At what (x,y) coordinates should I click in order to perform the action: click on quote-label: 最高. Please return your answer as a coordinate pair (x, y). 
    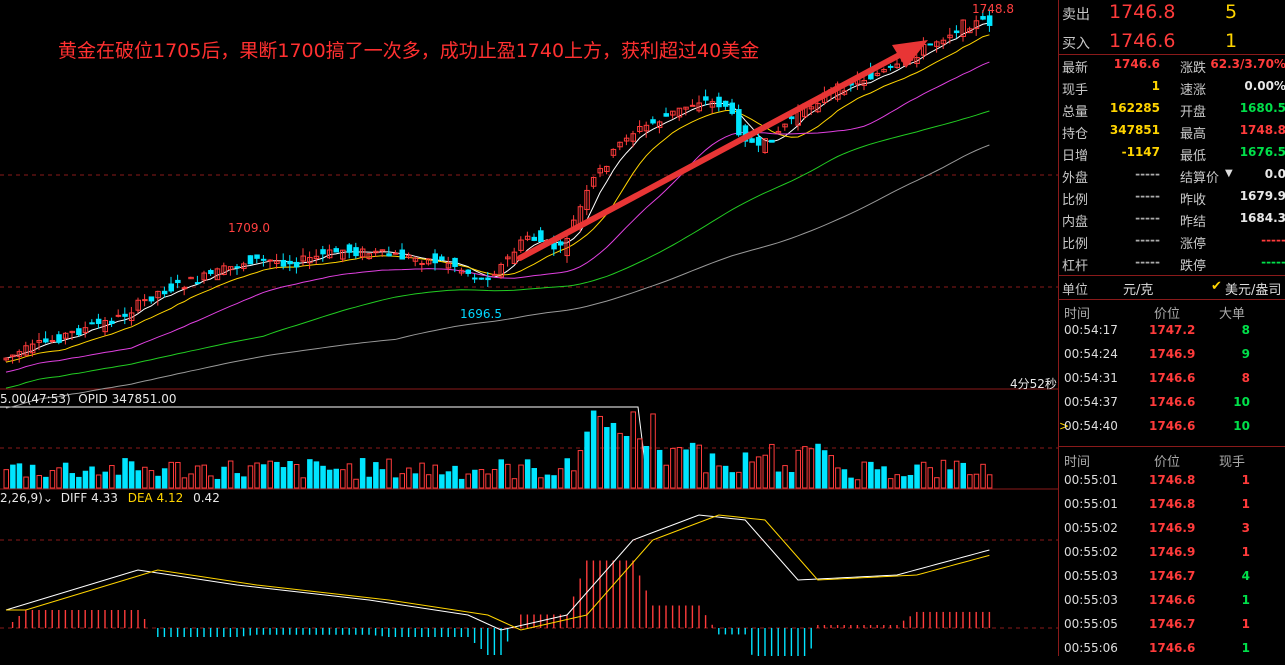
    Looking at the image, I should click on (1193, 134).